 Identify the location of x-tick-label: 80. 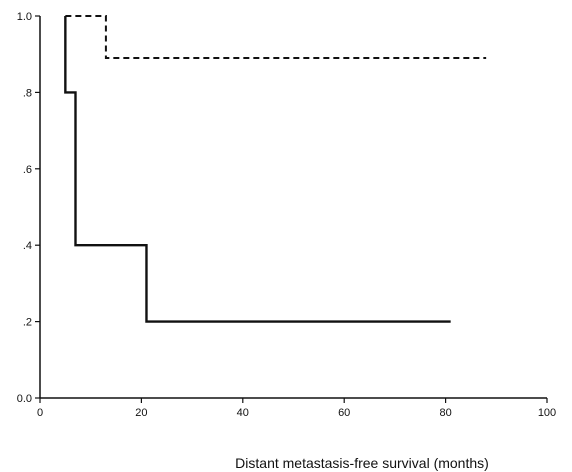
(445, 413).